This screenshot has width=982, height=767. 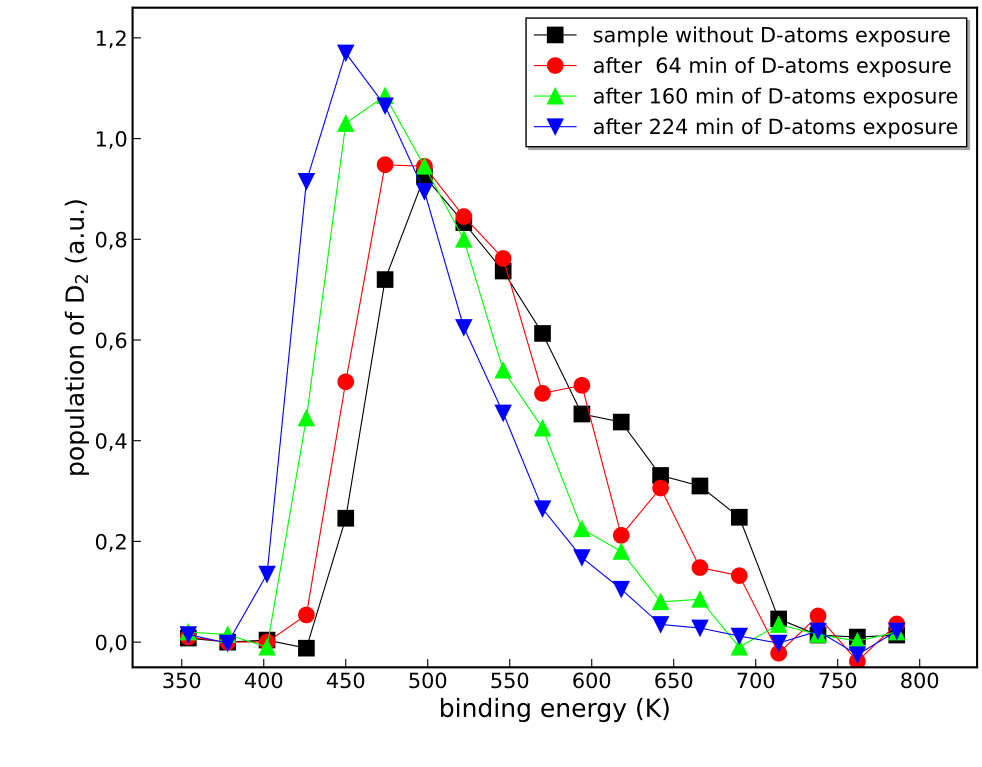 What do you see at coordinates (772, 36) in the screenshot?
I see `legend-label: sample without D-atoms exposure` at bounding box center [772, 36].